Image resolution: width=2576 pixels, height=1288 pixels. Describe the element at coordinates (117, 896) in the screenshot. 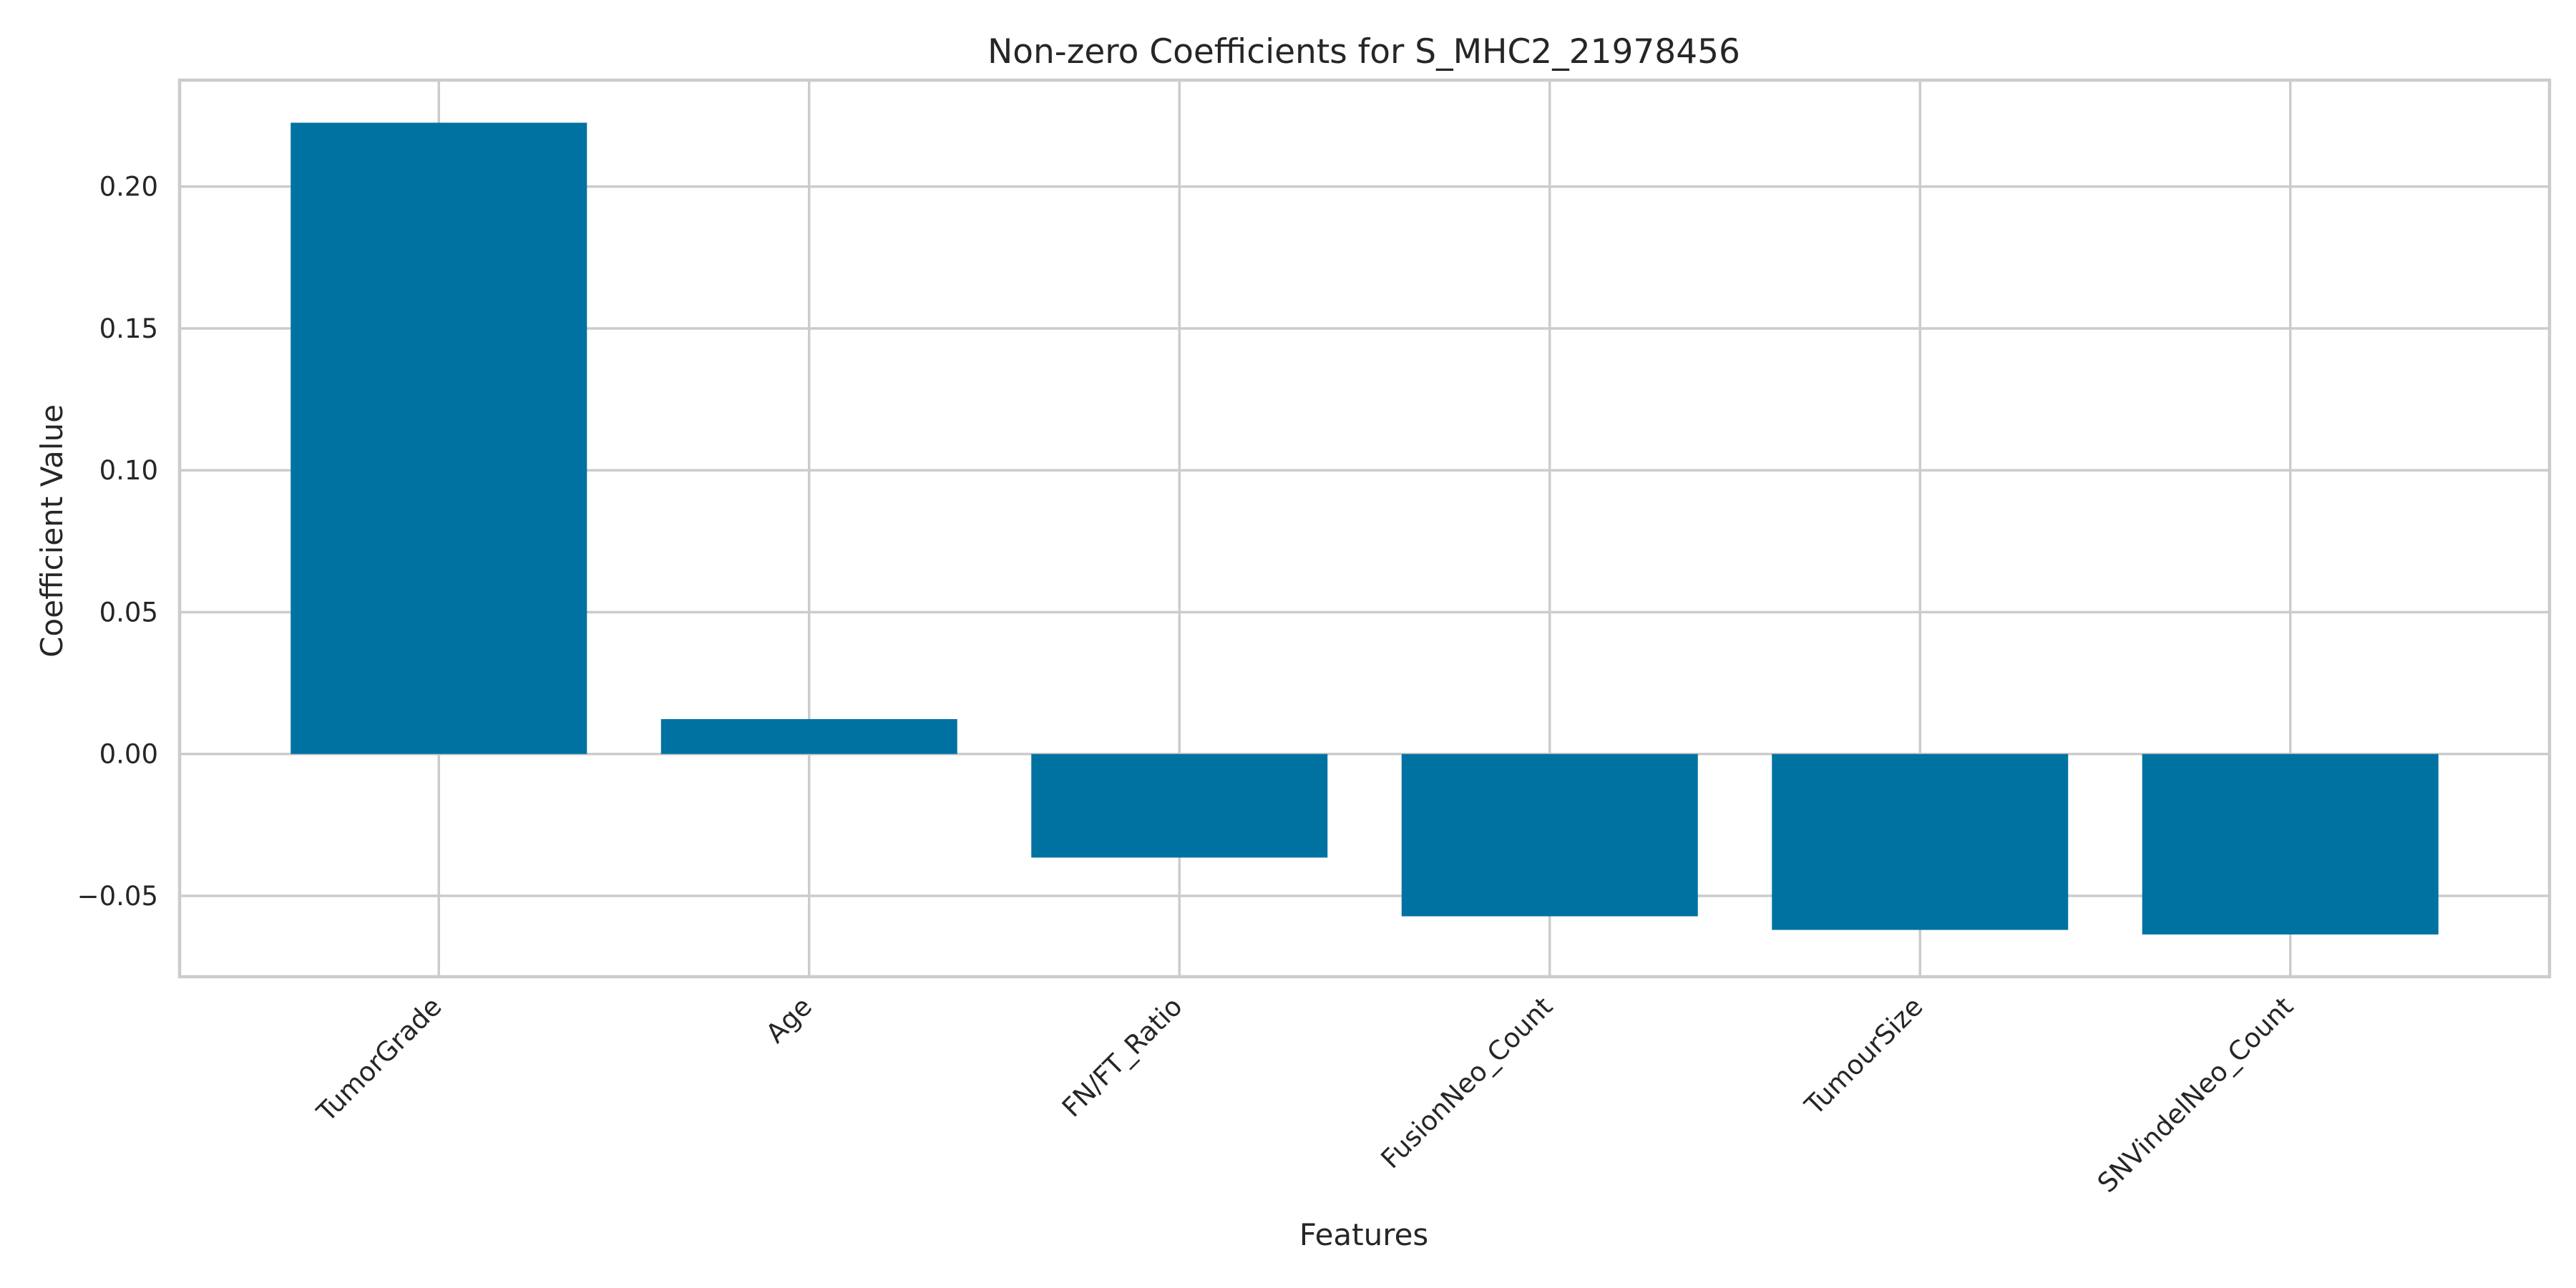

I see `y-tick-label: −0.05` at that location.